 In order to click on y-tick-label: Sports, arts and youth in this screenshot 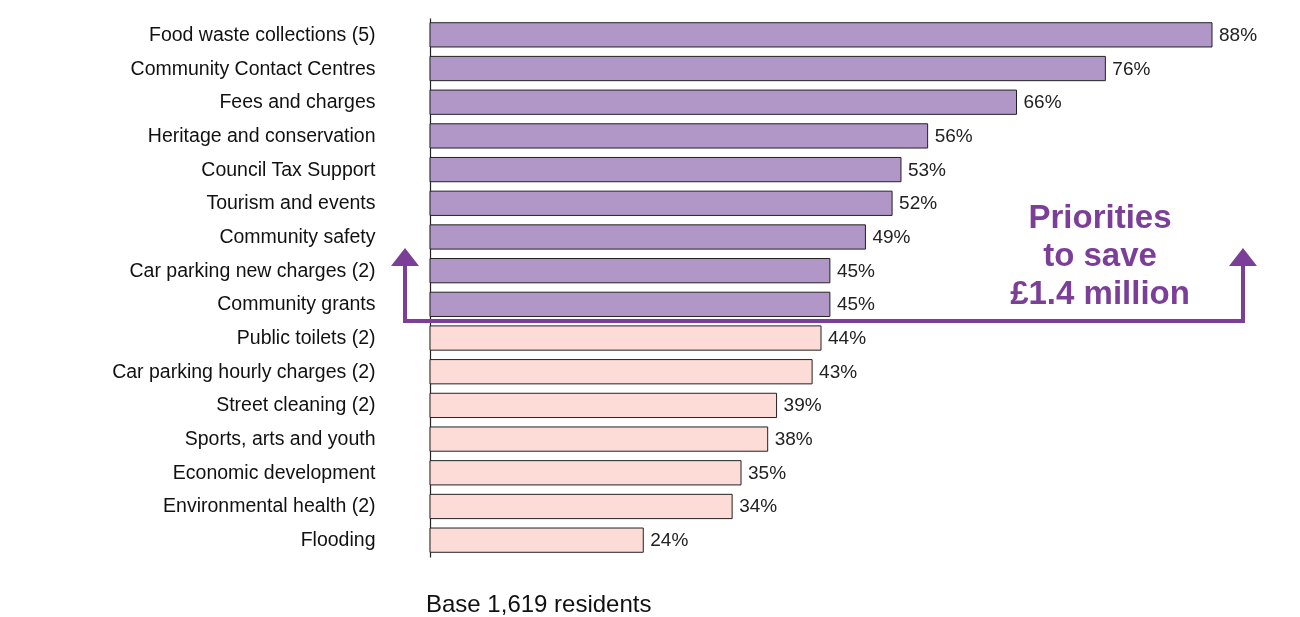, I will do `click(280, 438)`.